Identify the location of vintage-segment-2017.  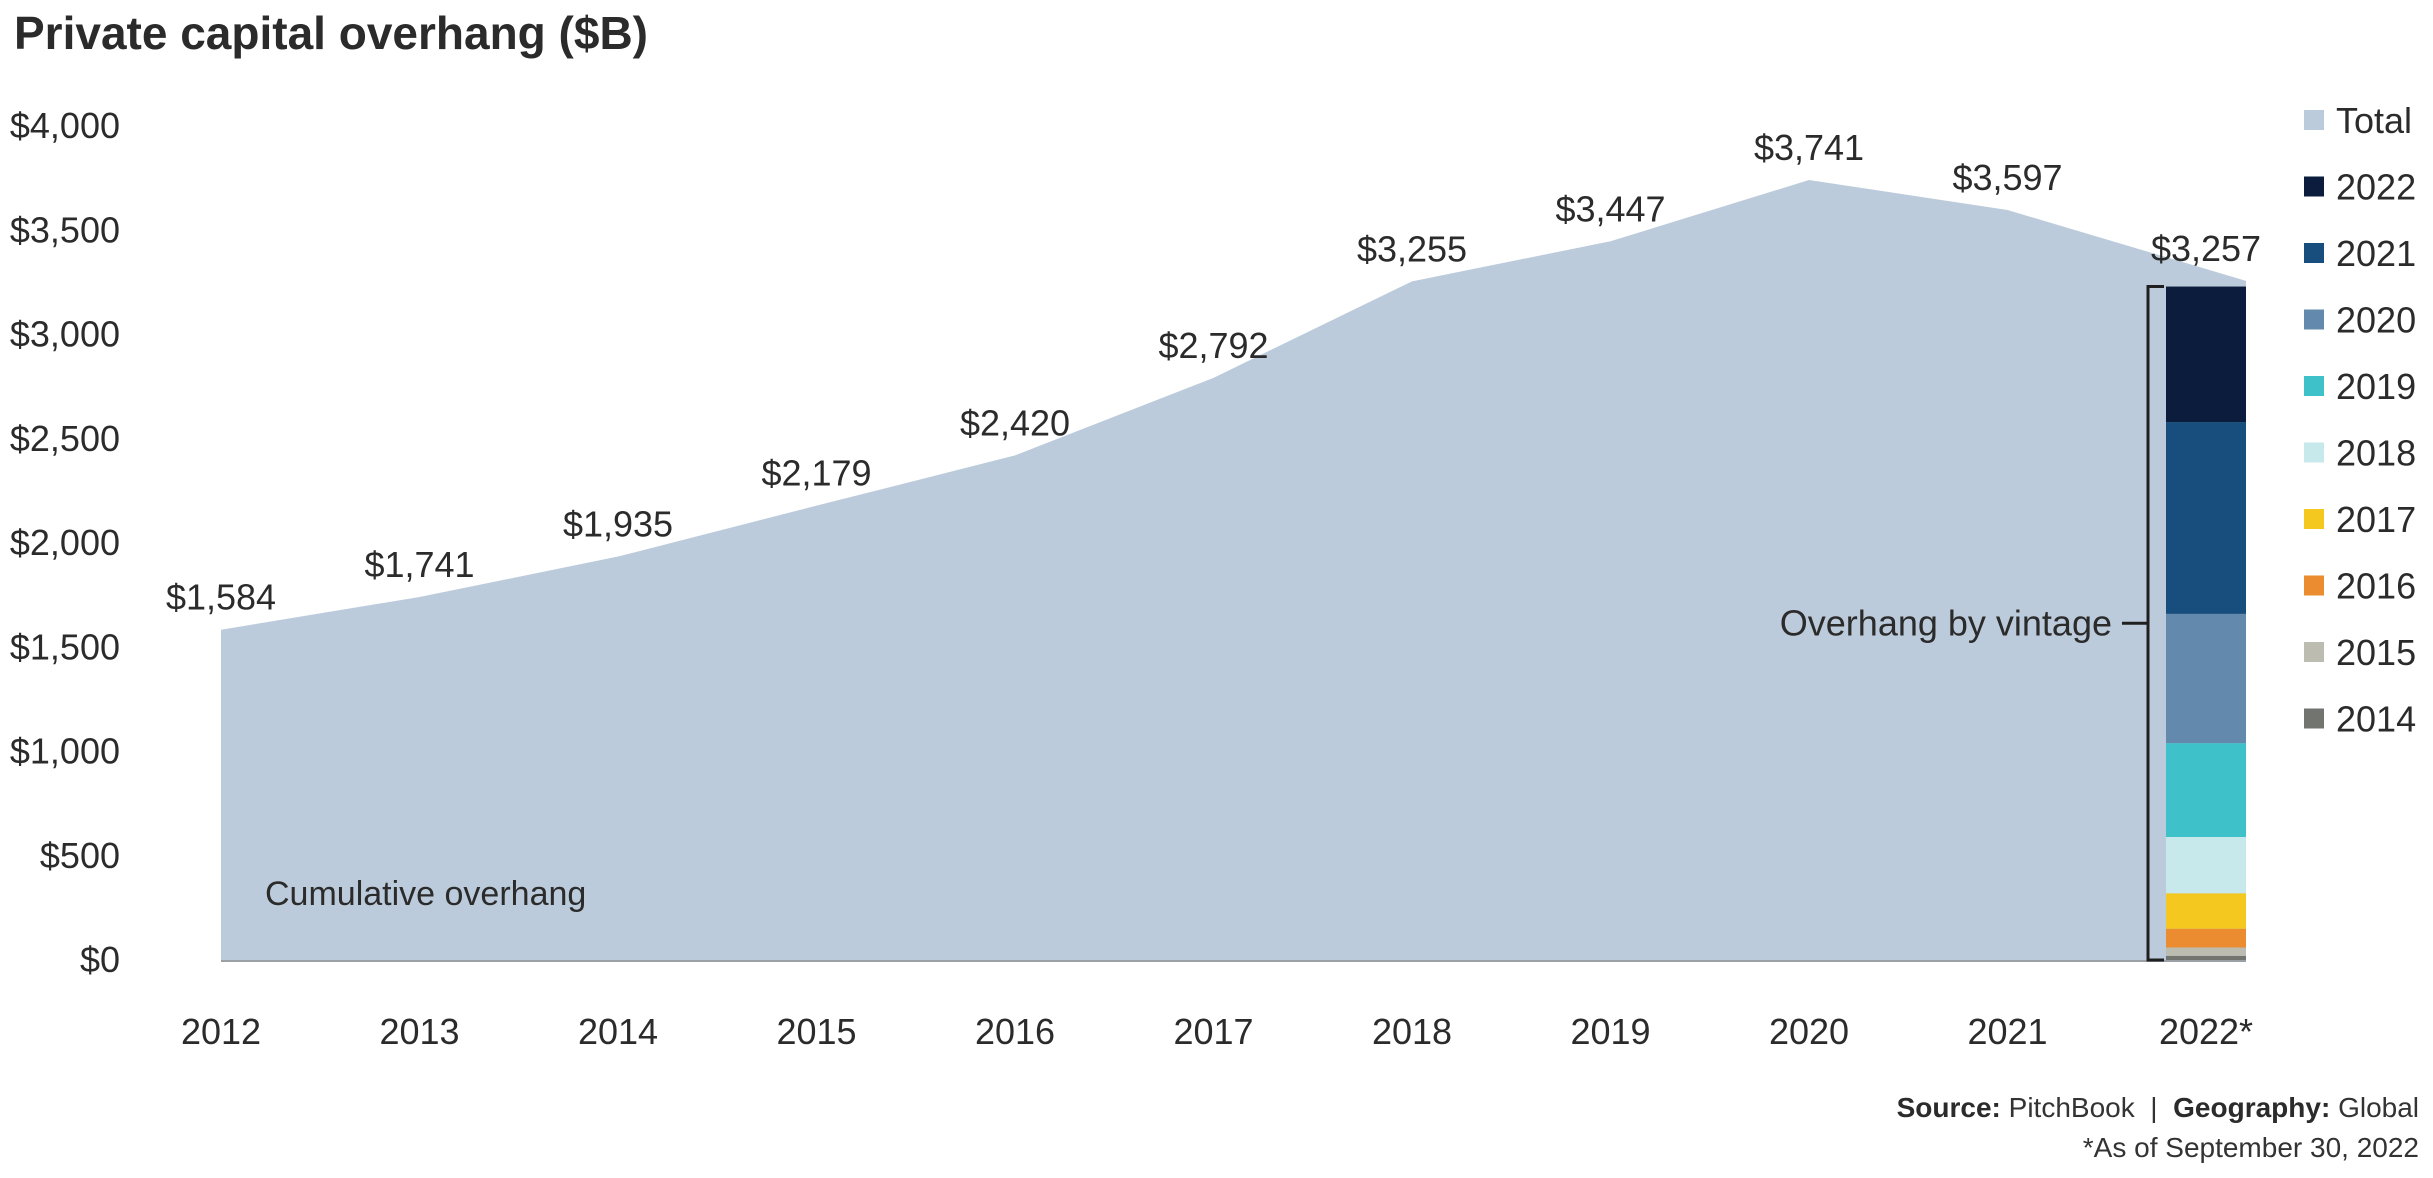
(2206, 911).